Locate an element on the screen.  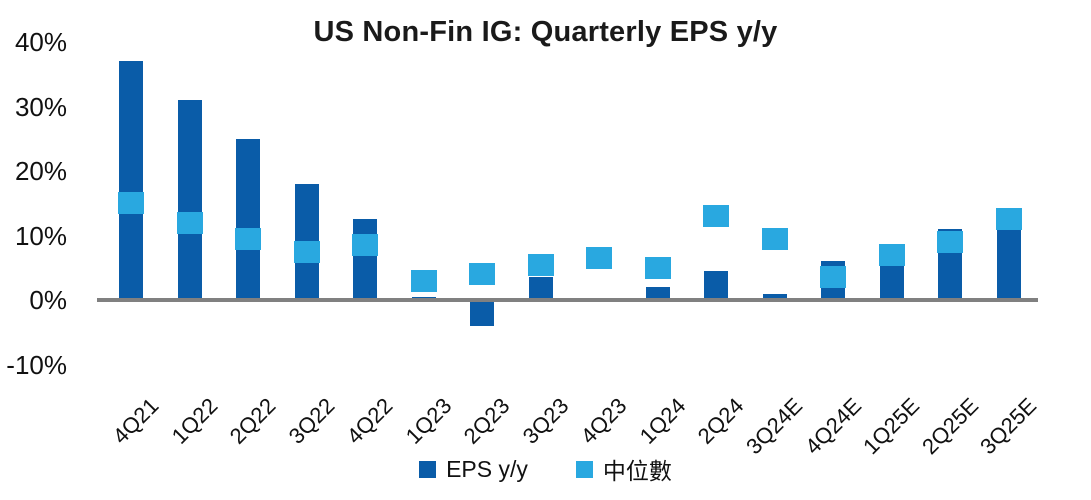
median-marker-3Q23 is located at coordinates (540, 264).